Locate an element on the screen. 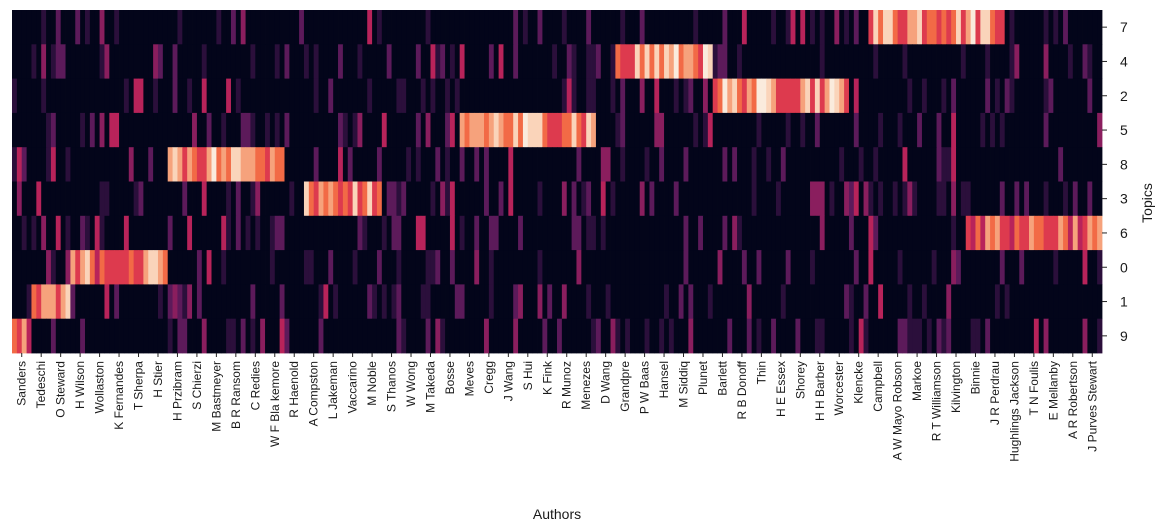 This screenshot has height=523, width=1158. y-tick-label: 9 is located at coordinates (1124, 336).